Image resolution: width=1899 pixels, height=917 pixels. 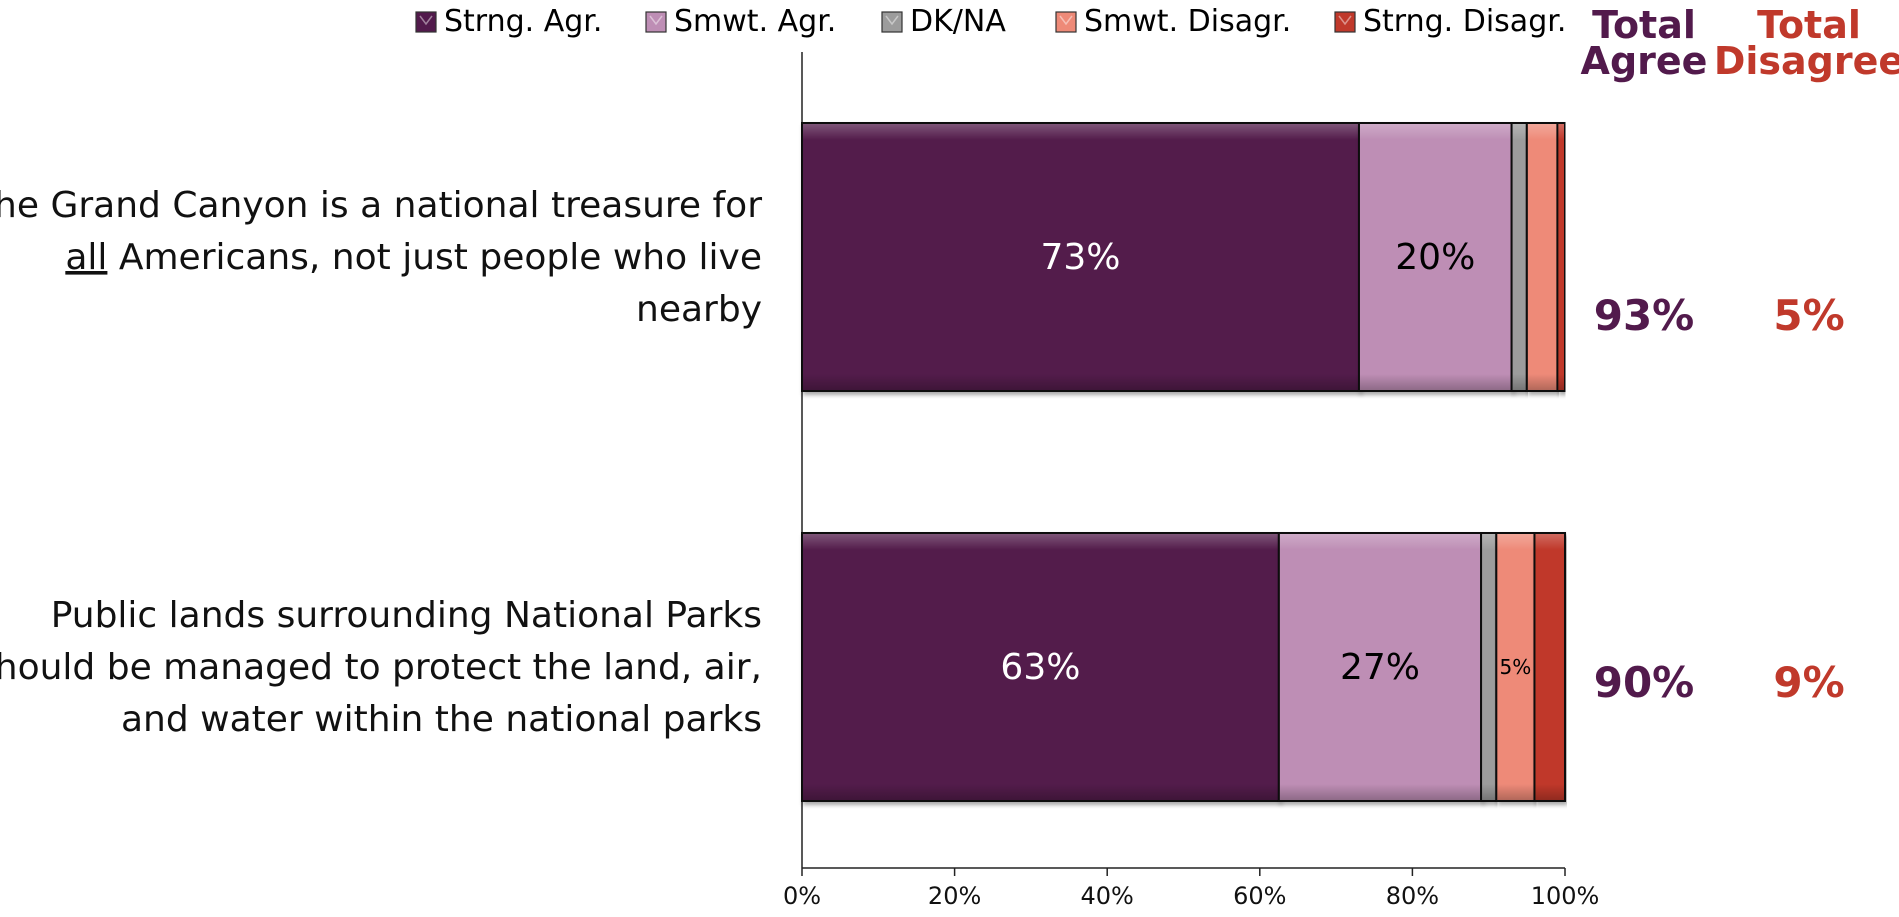 What do you see at coordinates (1808, 315) in the screenshot?
I see `total-disagree-value: 5%` at bounding box center [1808, 315].